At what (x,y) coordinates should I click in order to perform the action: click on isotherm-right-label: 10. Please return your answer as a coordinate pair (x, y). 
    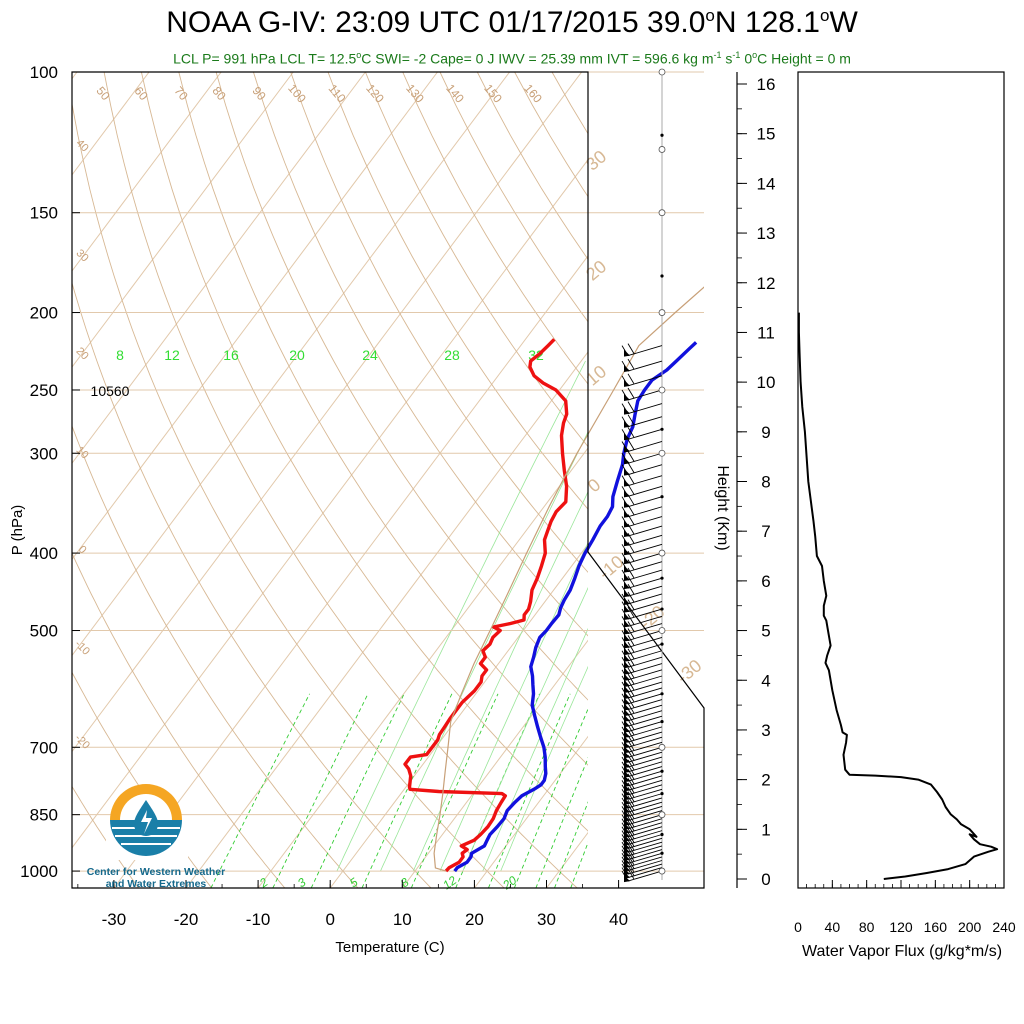
    Looking at the image, I should click on (596, 375).